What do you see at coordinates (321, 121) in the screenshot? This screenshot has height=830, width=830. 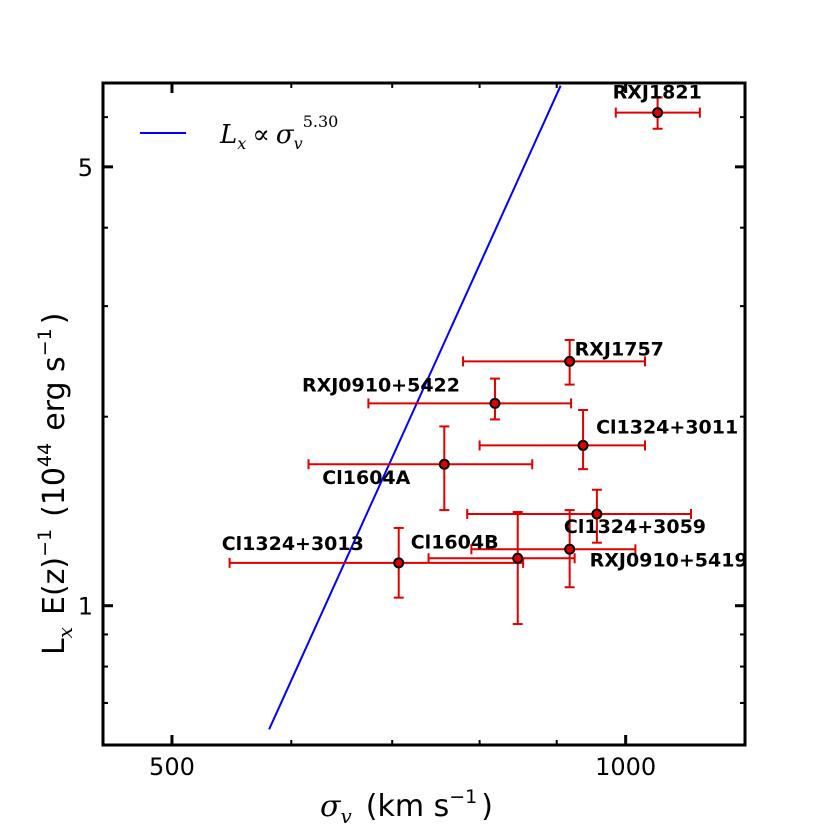 I see `legend-exp: 5.30` at bounding box center [321, 121].